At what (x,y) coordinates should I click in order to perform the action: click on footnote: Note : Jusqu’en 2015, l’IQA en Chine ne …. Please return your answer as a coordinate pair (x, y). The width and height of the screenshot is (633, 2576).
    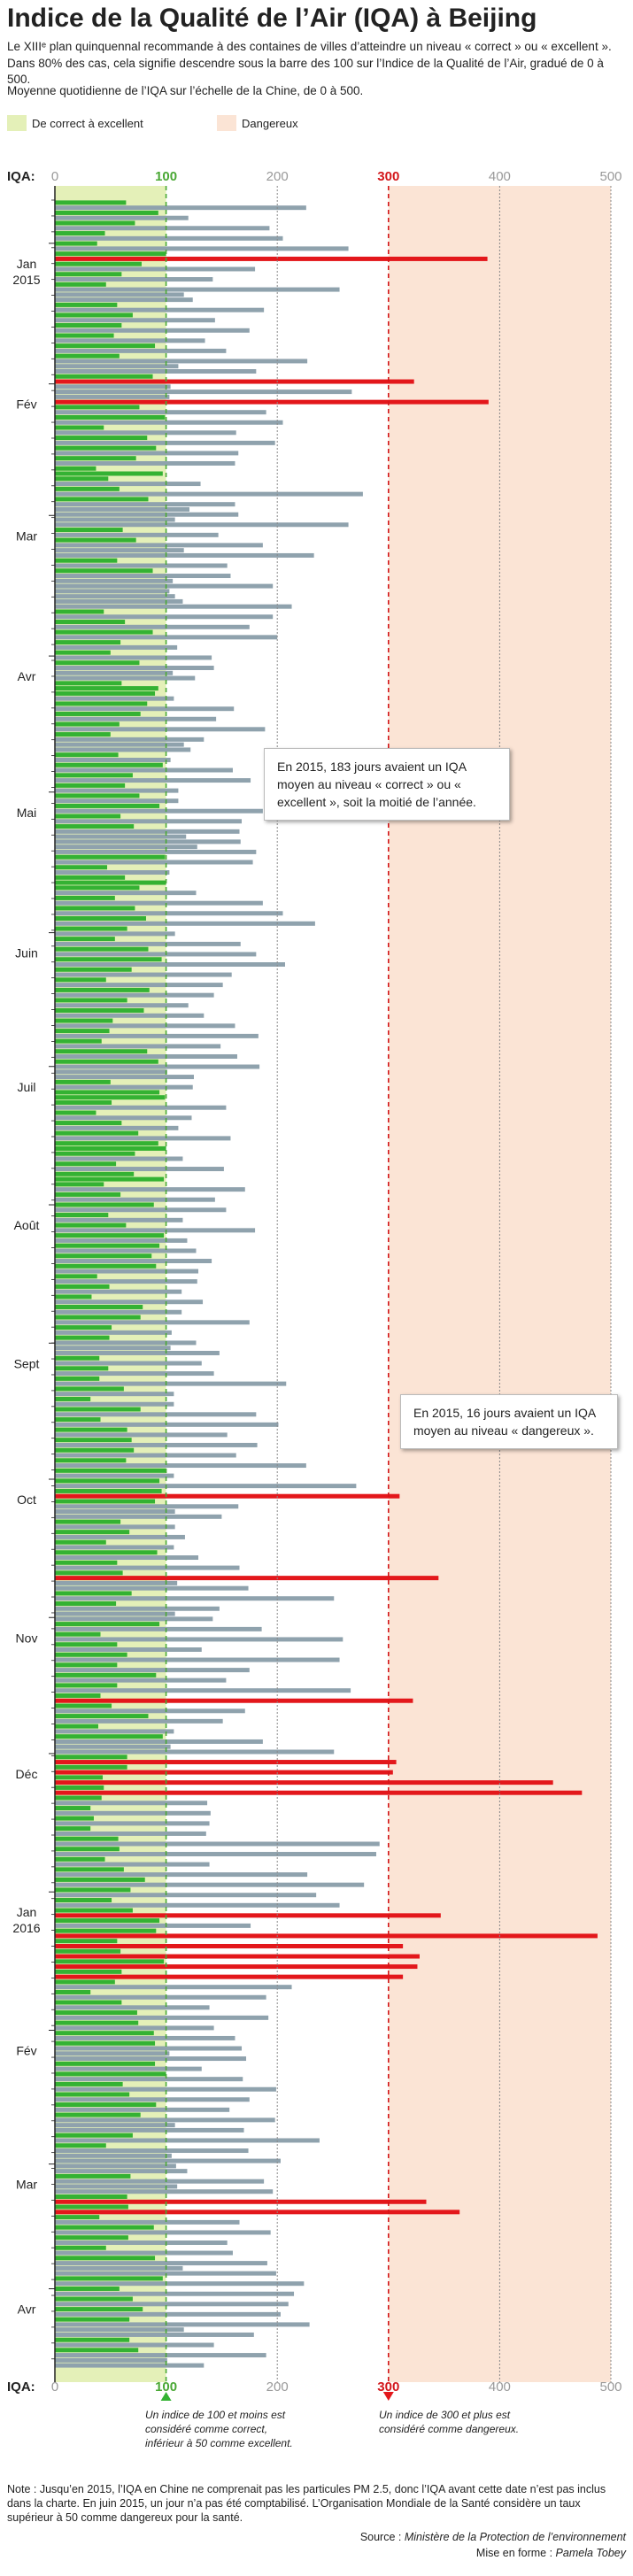
    Looking at the image, I should click on (306, 2503).